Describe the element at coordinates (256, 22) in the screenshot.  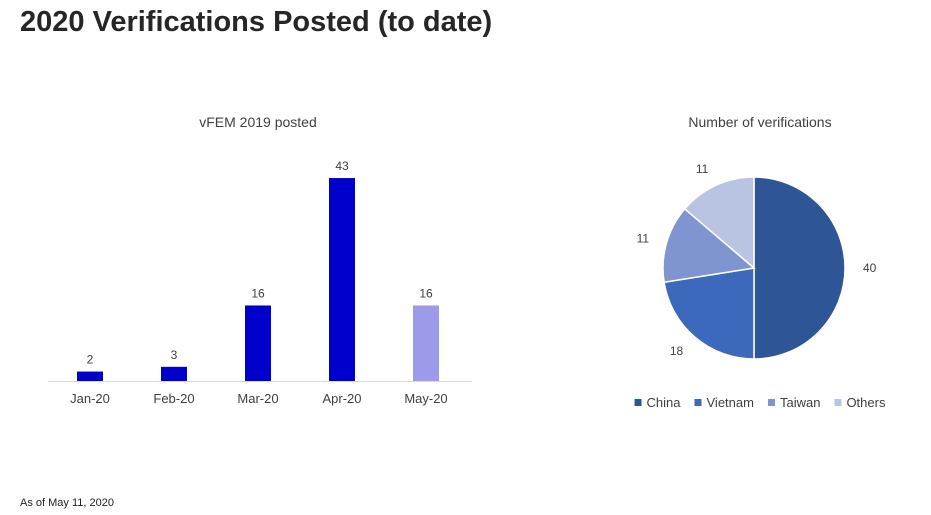
I see `page-title: 2020 Verifications Posted (to date)` at that location.